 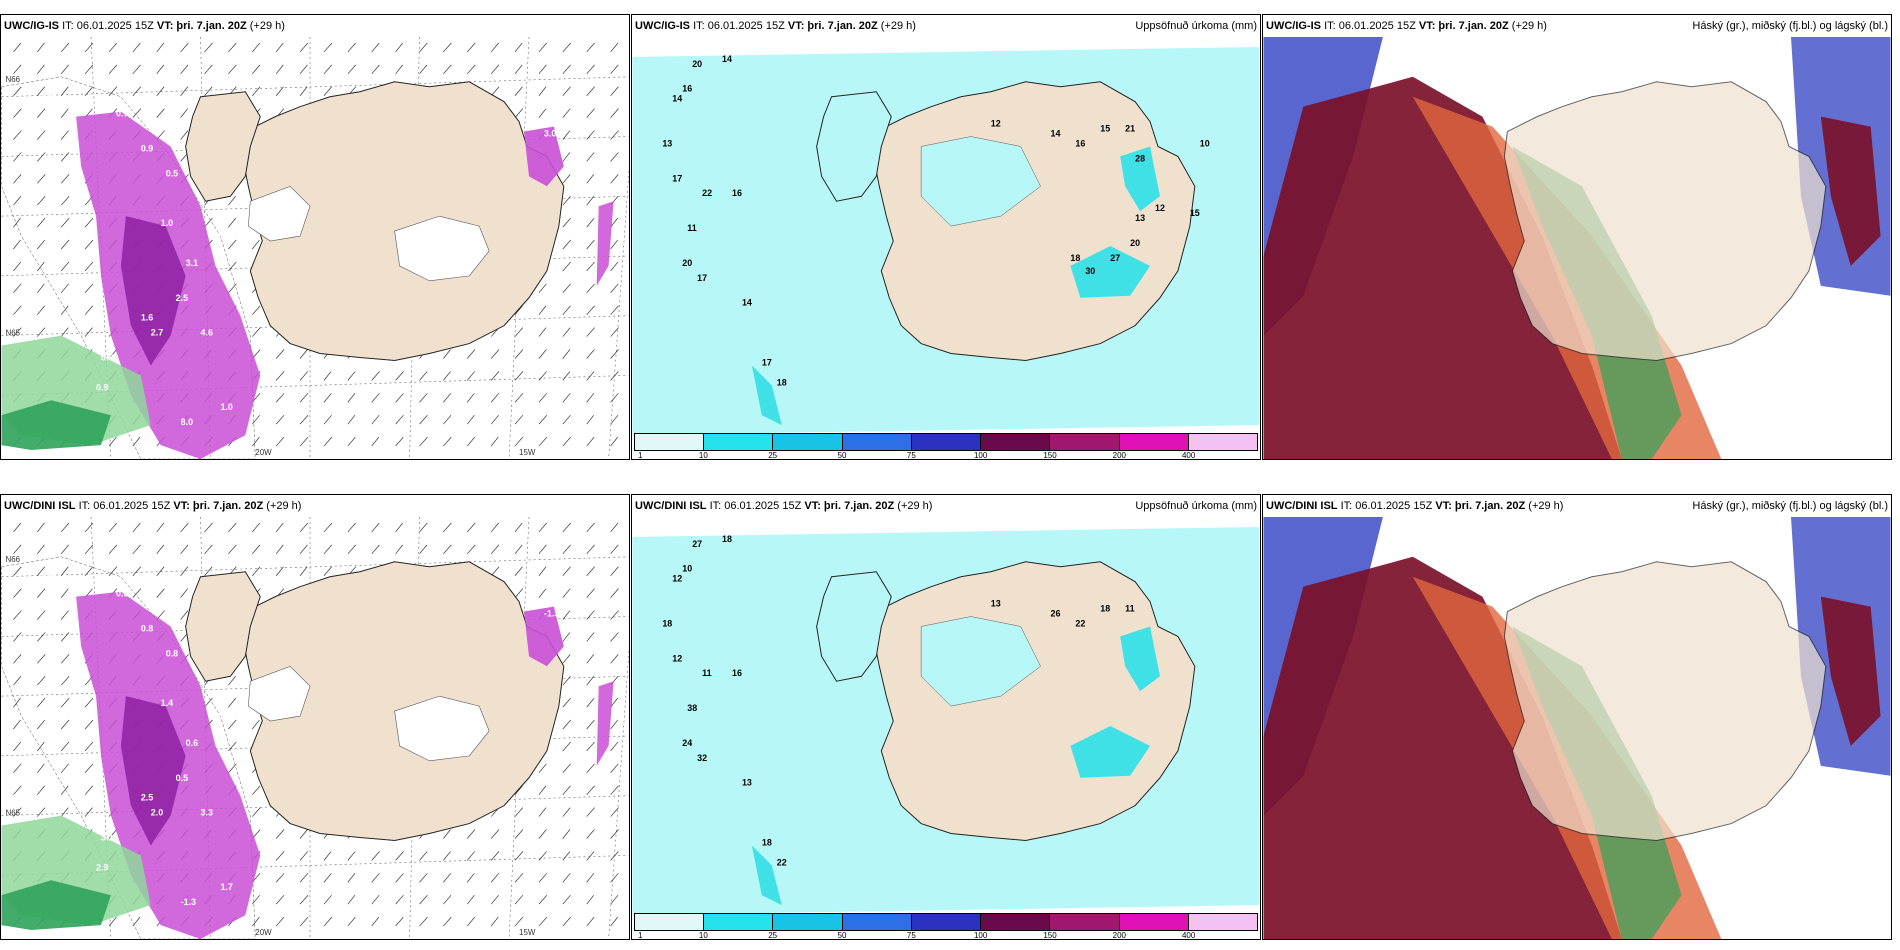 I want to click on colorbar-tick-label: 150, so click(x=1050, y=455).